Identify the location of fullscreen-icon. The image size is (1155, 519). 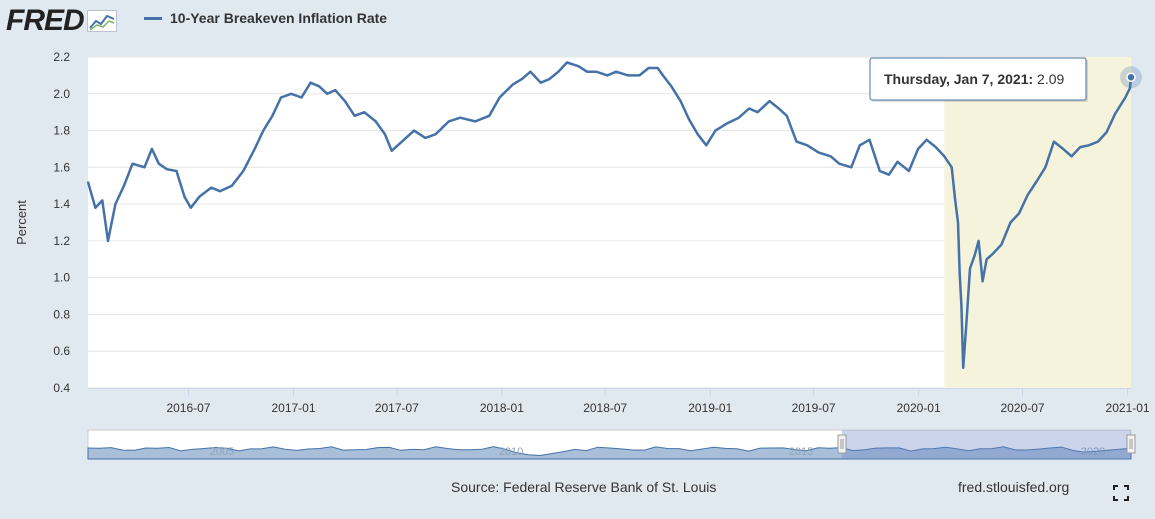
(1121, 493).